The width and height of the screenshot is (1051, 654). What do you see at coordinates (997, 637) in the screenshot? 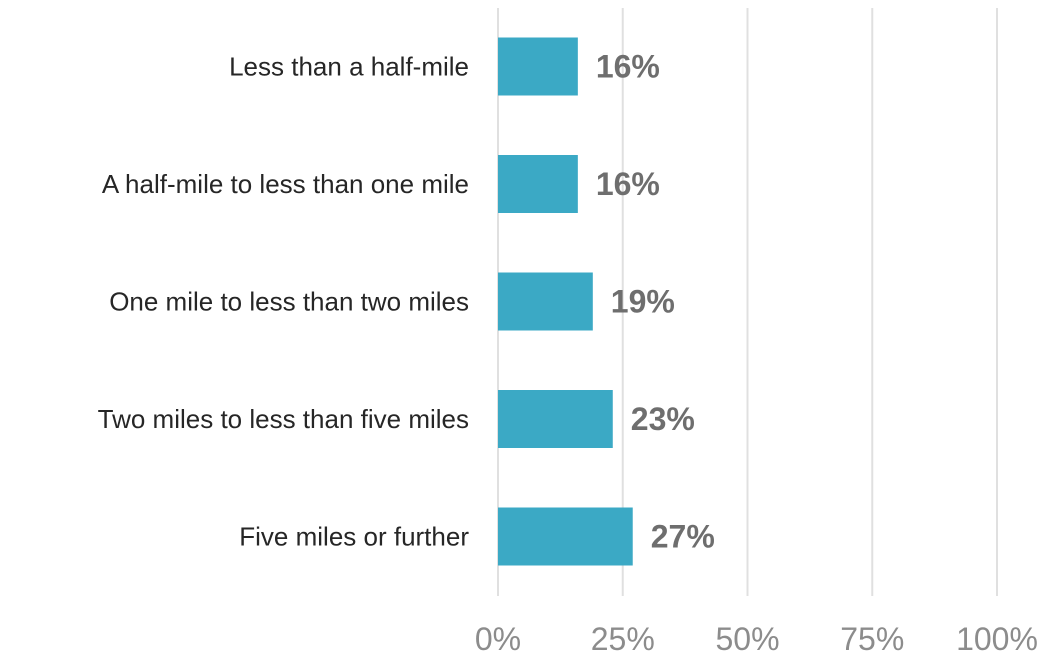
I see `x-tick-label: 100%` at bounding box center [997, 637].